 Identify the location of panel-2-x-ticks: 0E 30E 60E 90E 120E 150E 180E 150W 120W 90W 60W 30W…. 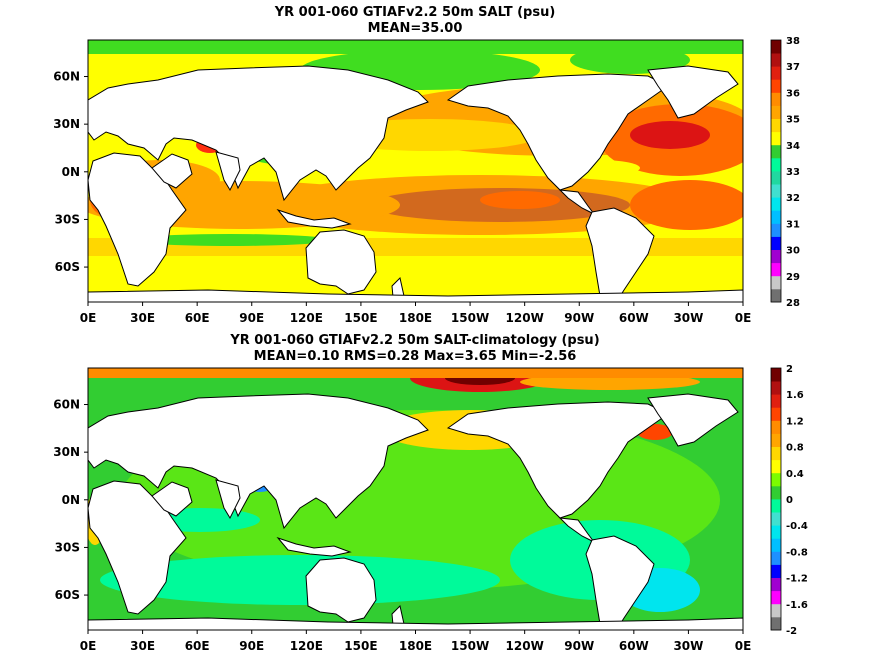
(416, 641).